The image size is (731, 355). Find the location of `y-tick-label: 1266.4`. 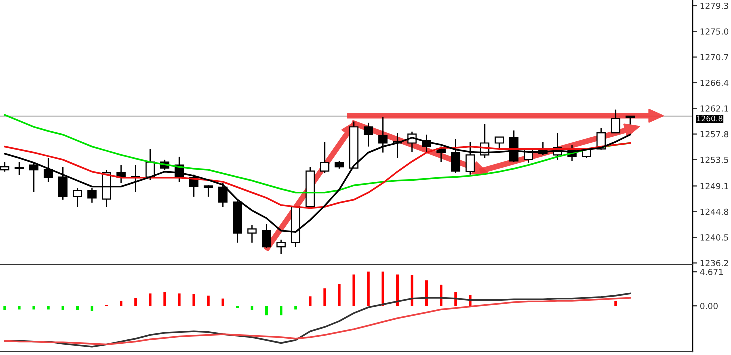

y-tick-label: 1266.4 is located at coordinates (714, 83).